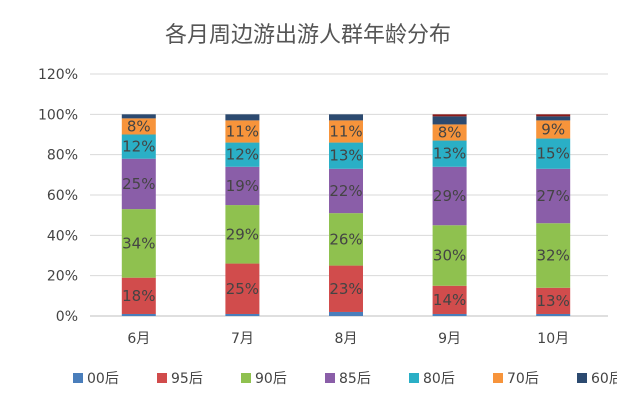 This screenshot has height=415, width=617. What do you see at coordinates (187, 379) in the screenshot?
I see `legend-label: 95后` at bounding box center [187, 379].